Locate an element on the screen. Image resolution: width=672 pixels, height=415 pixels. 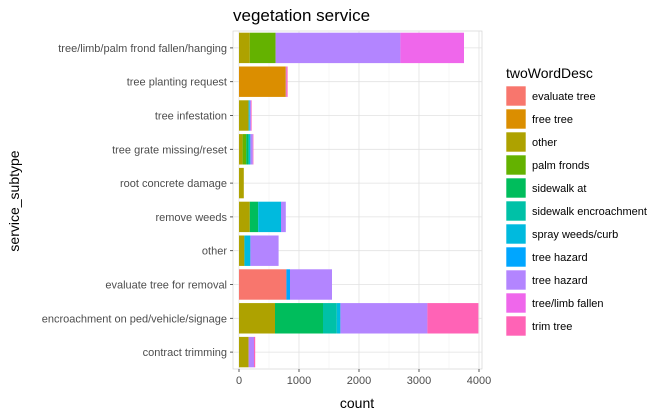
bar-tree-infestation-other is located at coordinates (244, 115).